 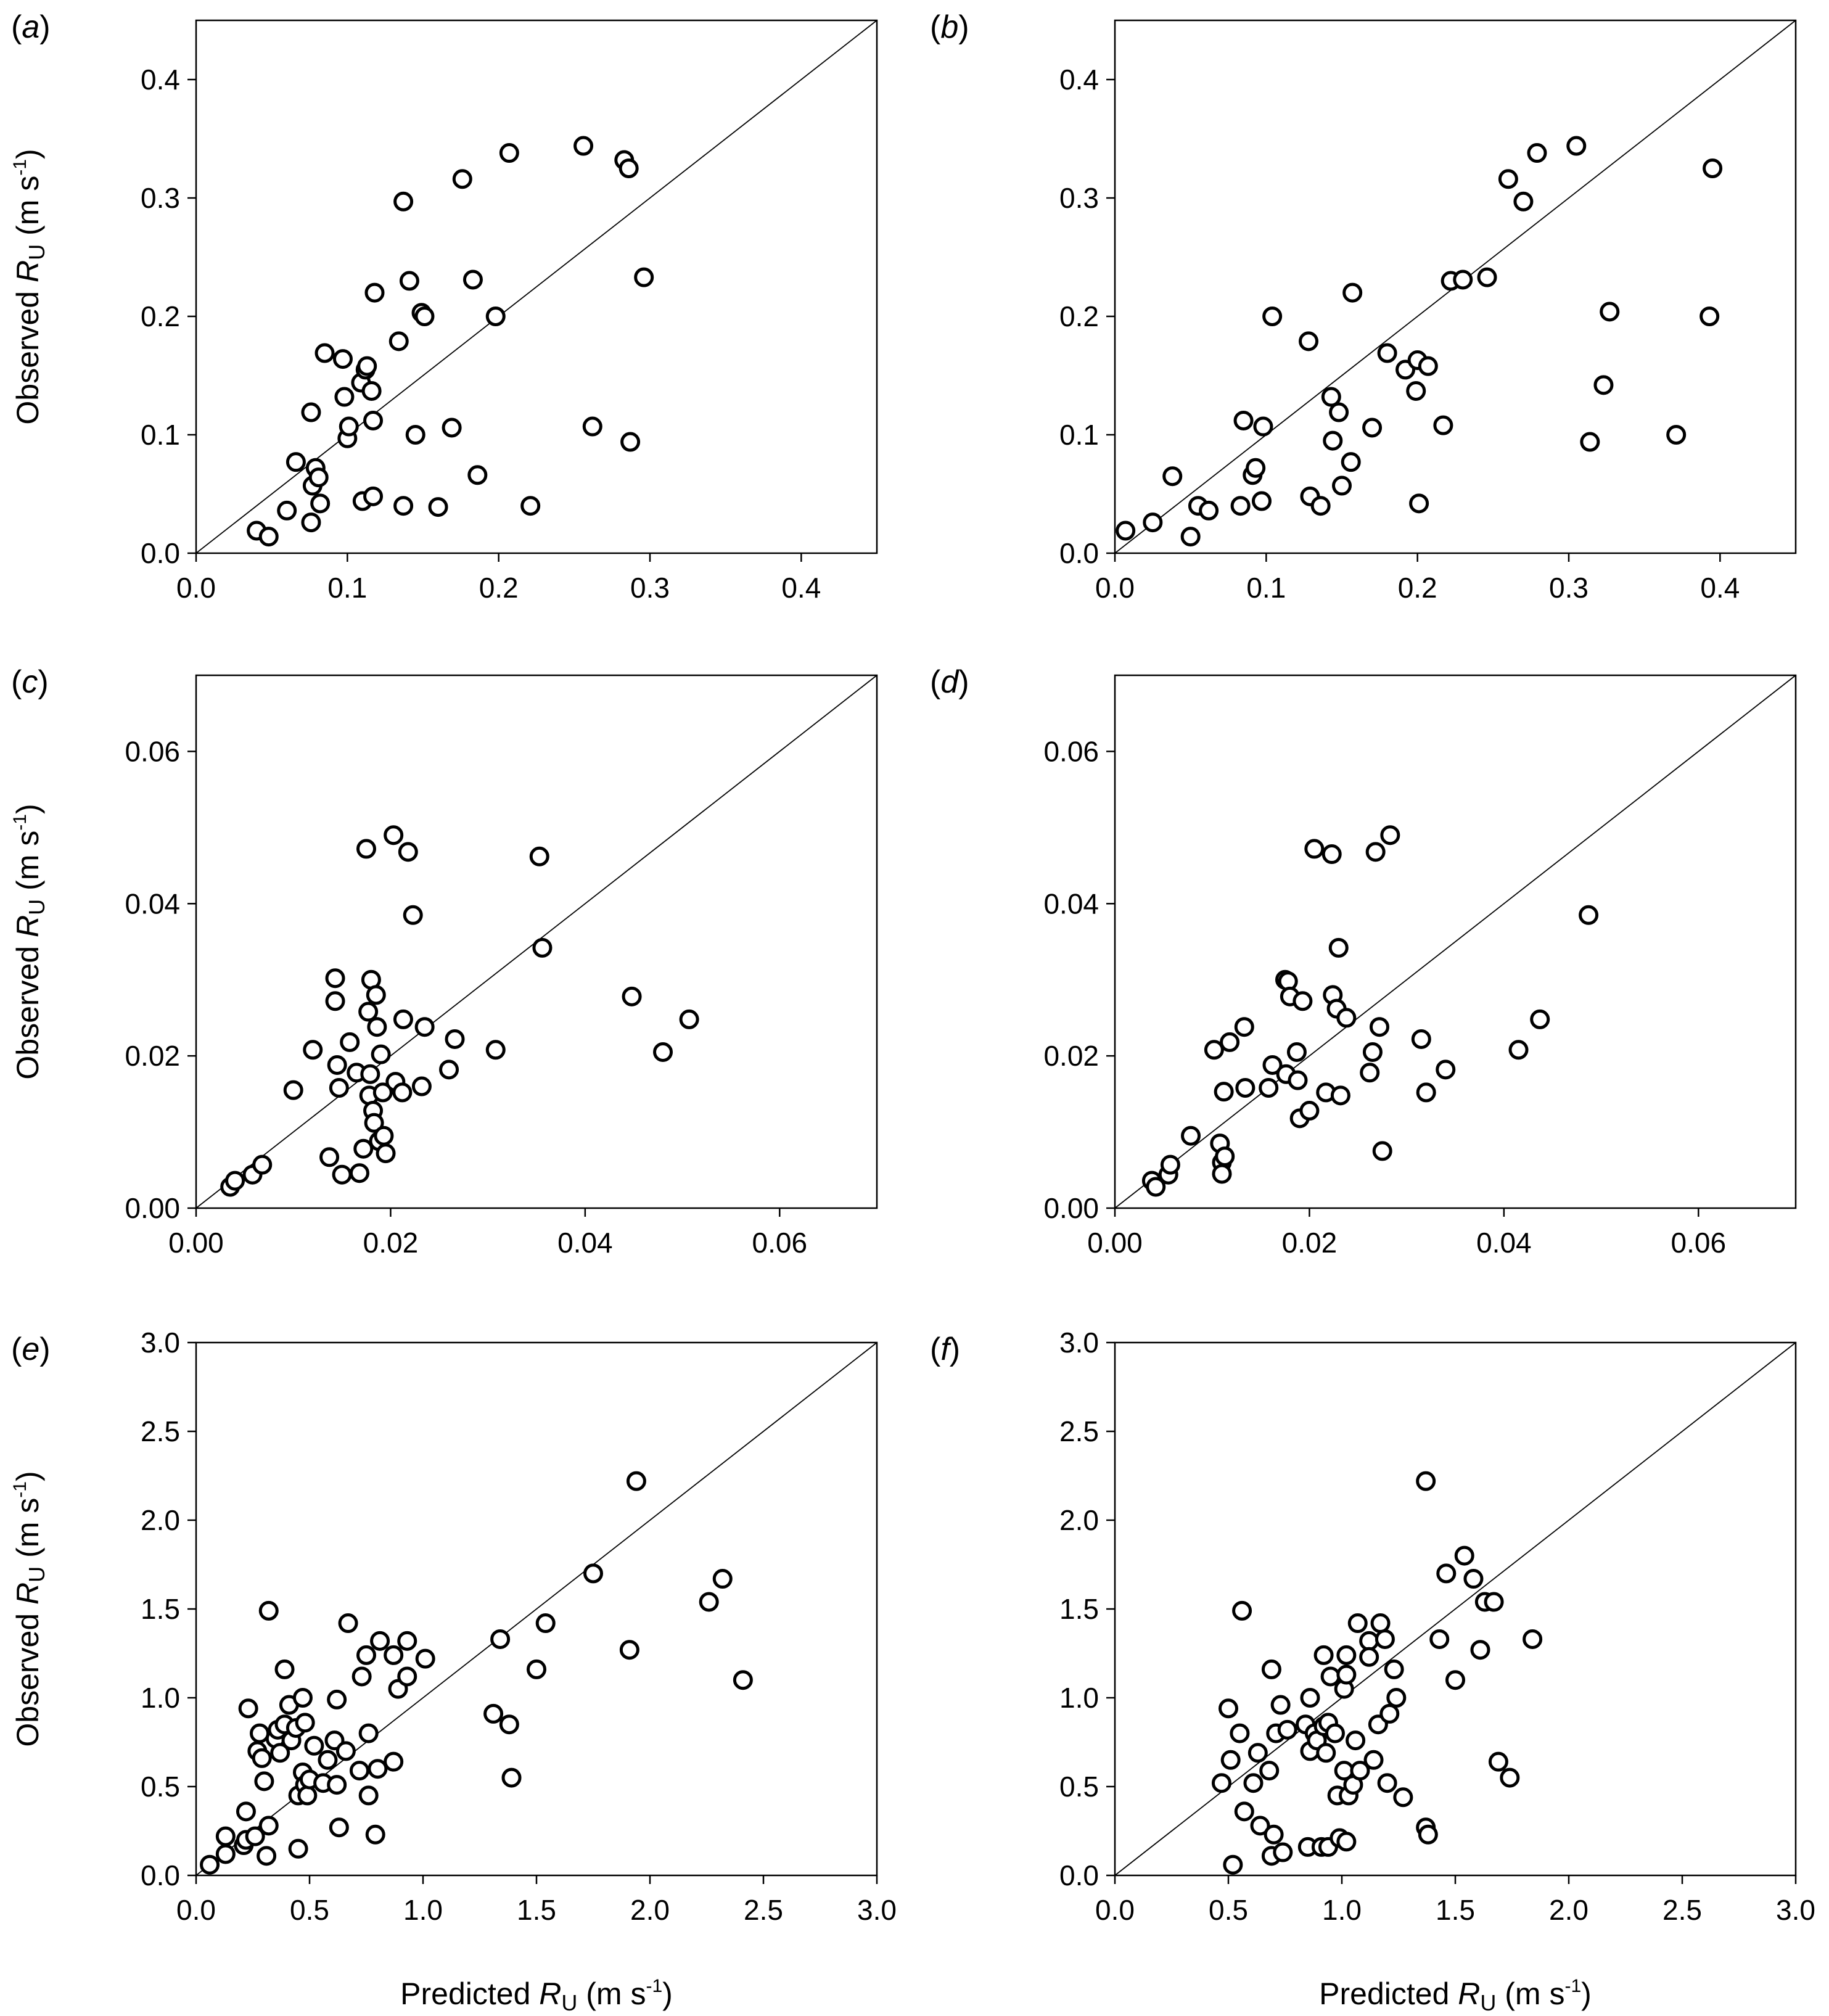 What do you see at coordinates (949, 682) in the screenshot?
I see `panel-label: (d)` at bounding box center [949, 682].